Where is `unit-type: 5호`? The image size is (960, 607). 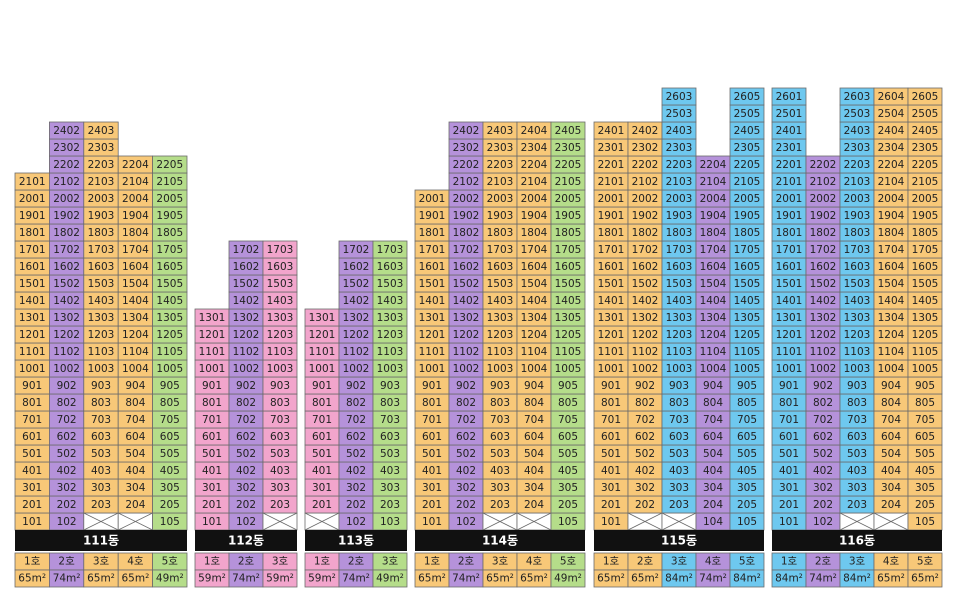 unit-type: 5호 is located at coordinates (925, 562).